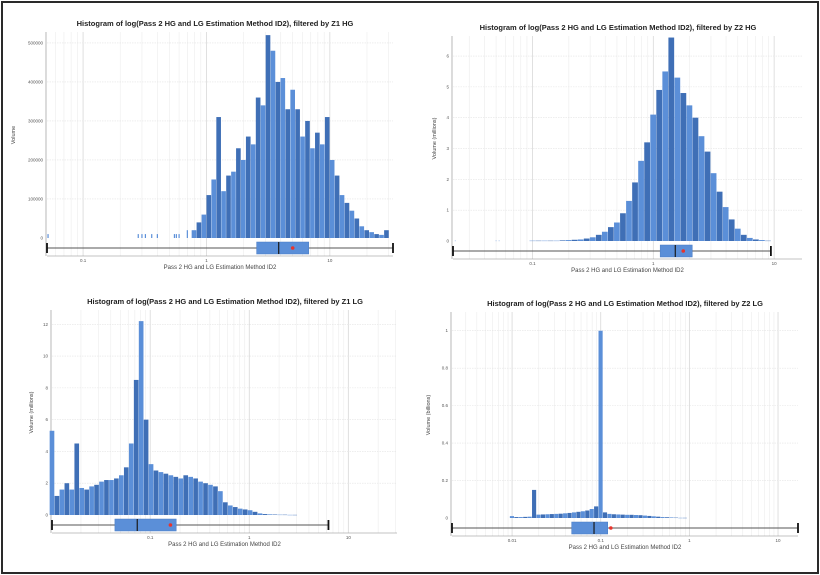 The height and width of the screenshot is (575, 820). I want to click on y-tick-label: 0.6, so click(445, 405).